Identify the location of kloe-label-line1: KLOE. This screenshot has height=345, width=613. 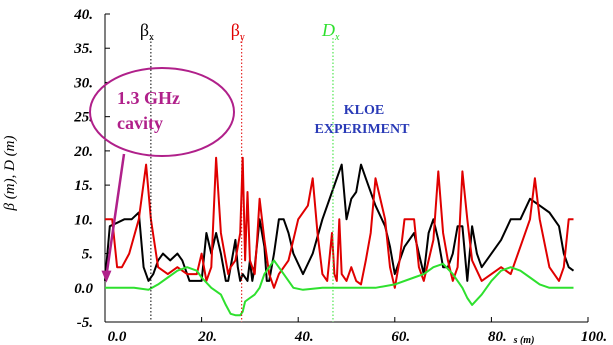
(364, 110).